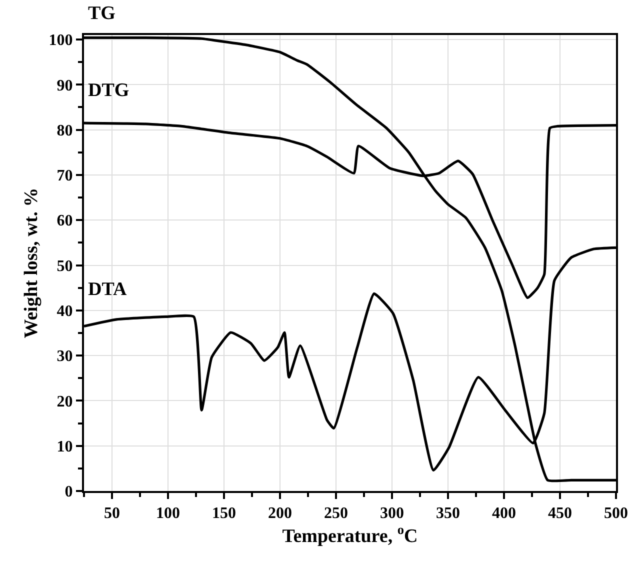  I want to click on x-axis-title: Temperature, $^{o}$C, so click(350, 535).